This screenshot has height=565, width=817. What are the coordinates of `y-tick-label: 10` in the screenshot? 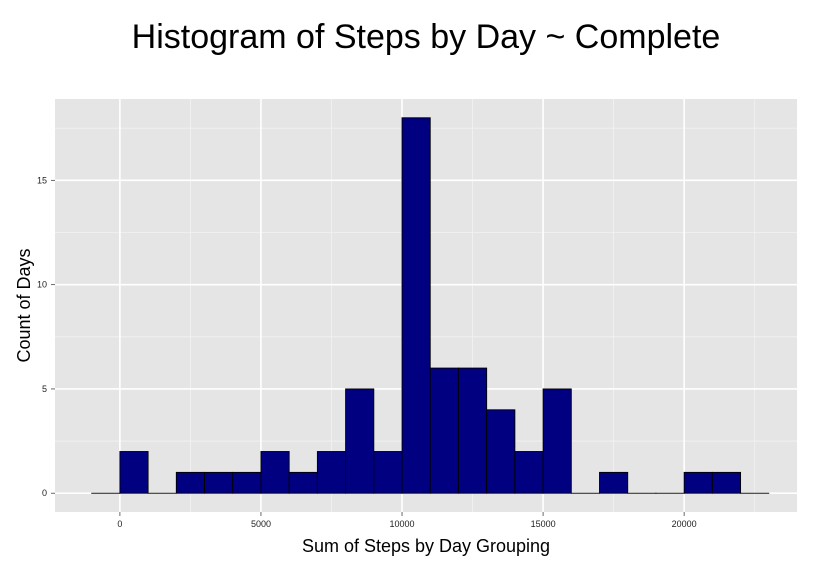 It's located at (42, 285).